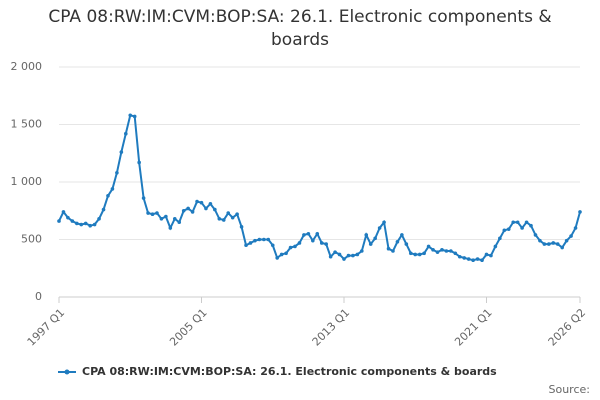  What do you see at coordinates (31, 239) in the screenshot?
I see `y-tick-label: 500` at bounding box center [31, 239].